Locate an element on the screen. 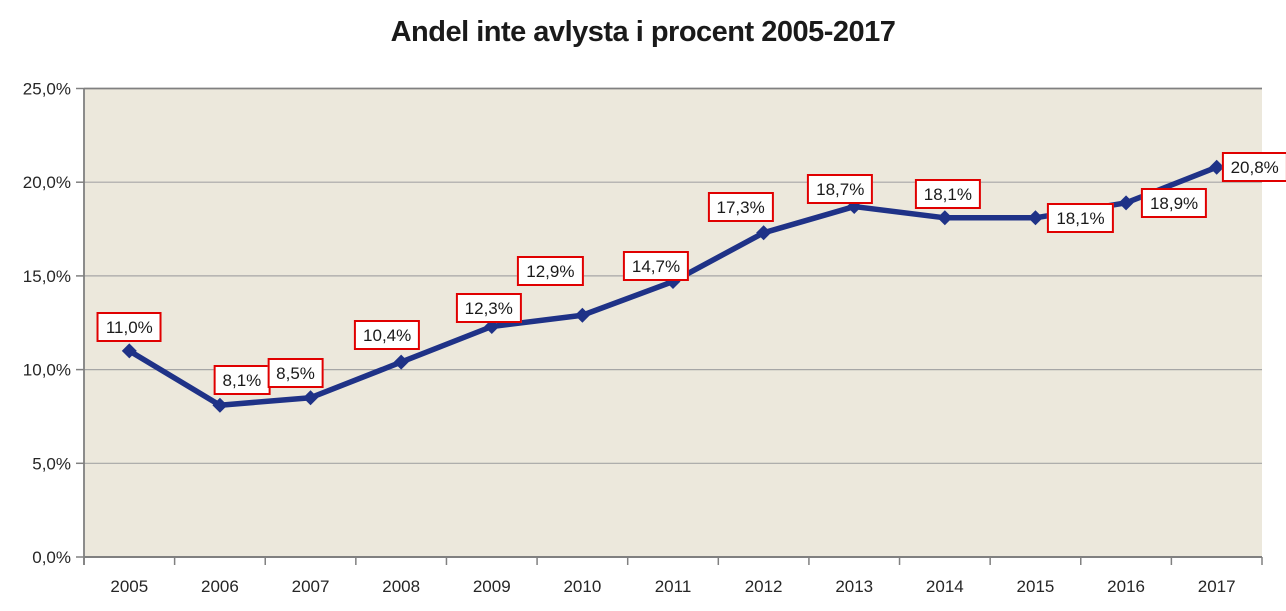  x-axis-tick-label: 2017 is located at coordinates (1217, 586).